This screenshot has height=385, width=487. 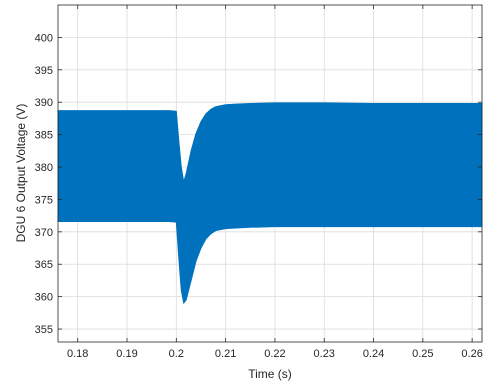 I want to click on y-tick-label: 380, so click(x=44, y=168).